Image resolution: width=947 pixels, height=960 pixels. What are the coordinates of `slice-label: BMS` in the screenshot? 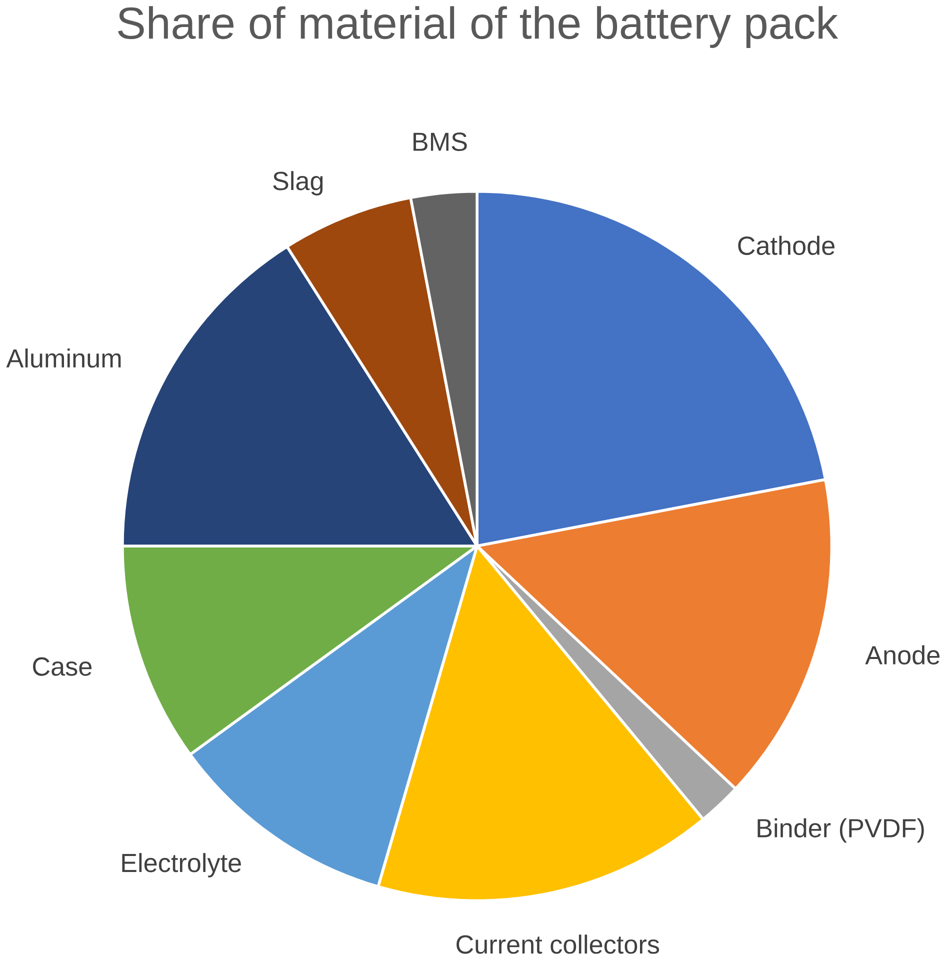 It's located at (440, 142).